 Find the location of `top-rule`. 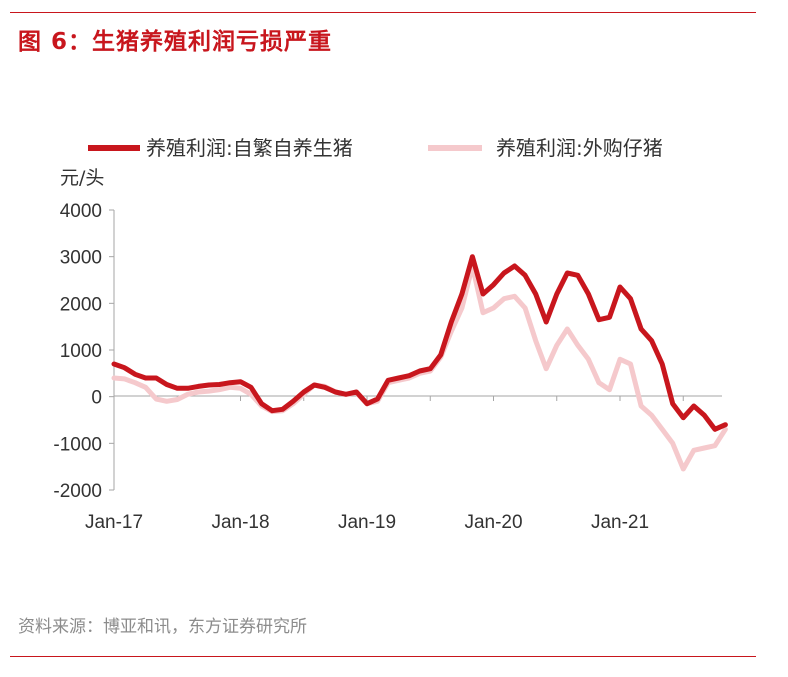

top-rule is located at coordinates (383, 12).